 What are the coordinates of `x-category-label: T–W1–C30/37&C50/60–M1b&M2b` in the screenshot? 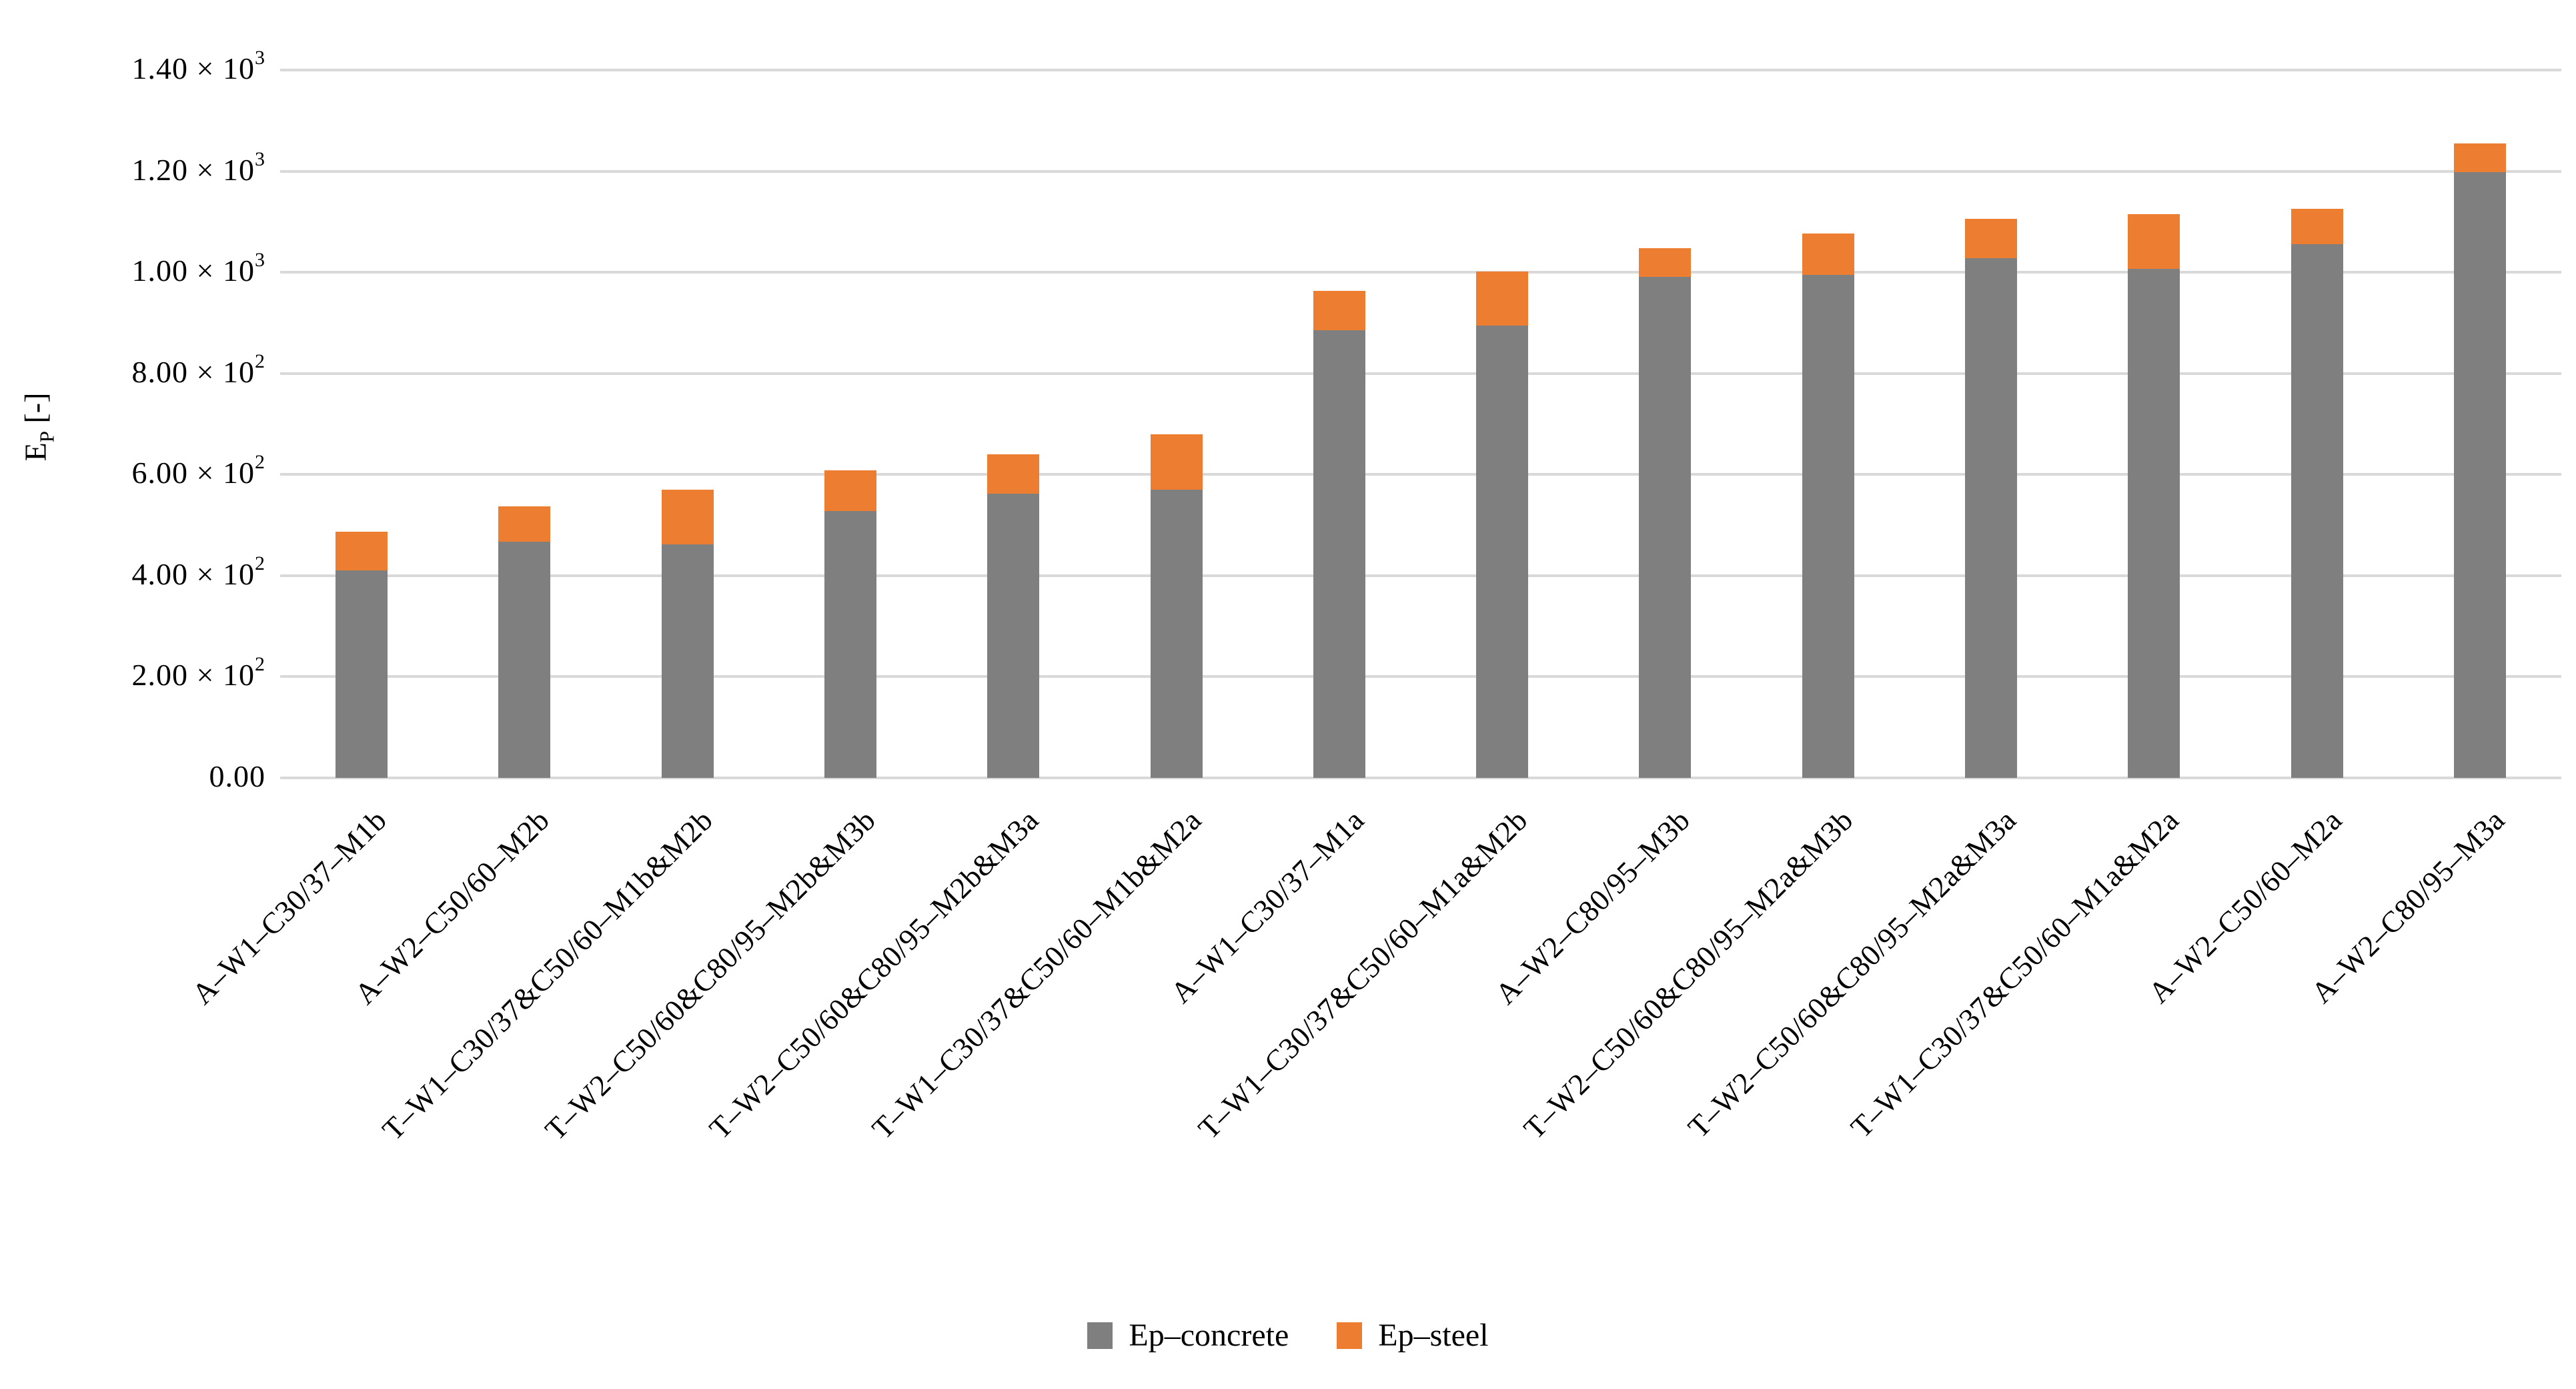 It's located at (547, 975).